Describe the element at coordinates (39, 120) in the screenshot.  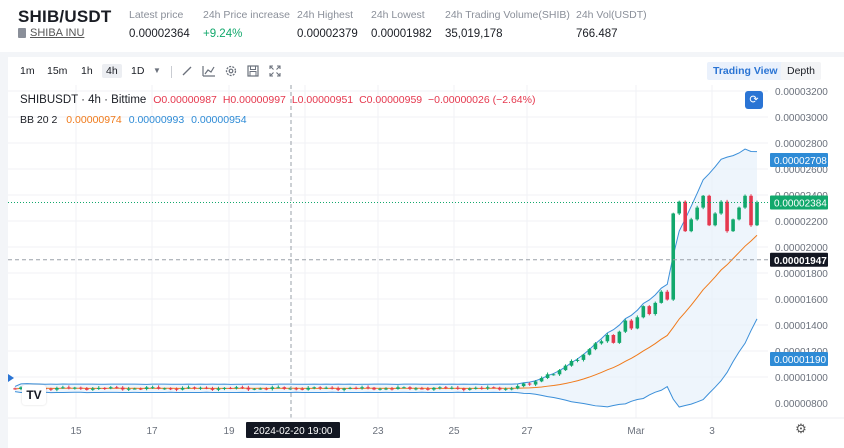
I see `bb-indicator-name: BB 20 2` at that location.